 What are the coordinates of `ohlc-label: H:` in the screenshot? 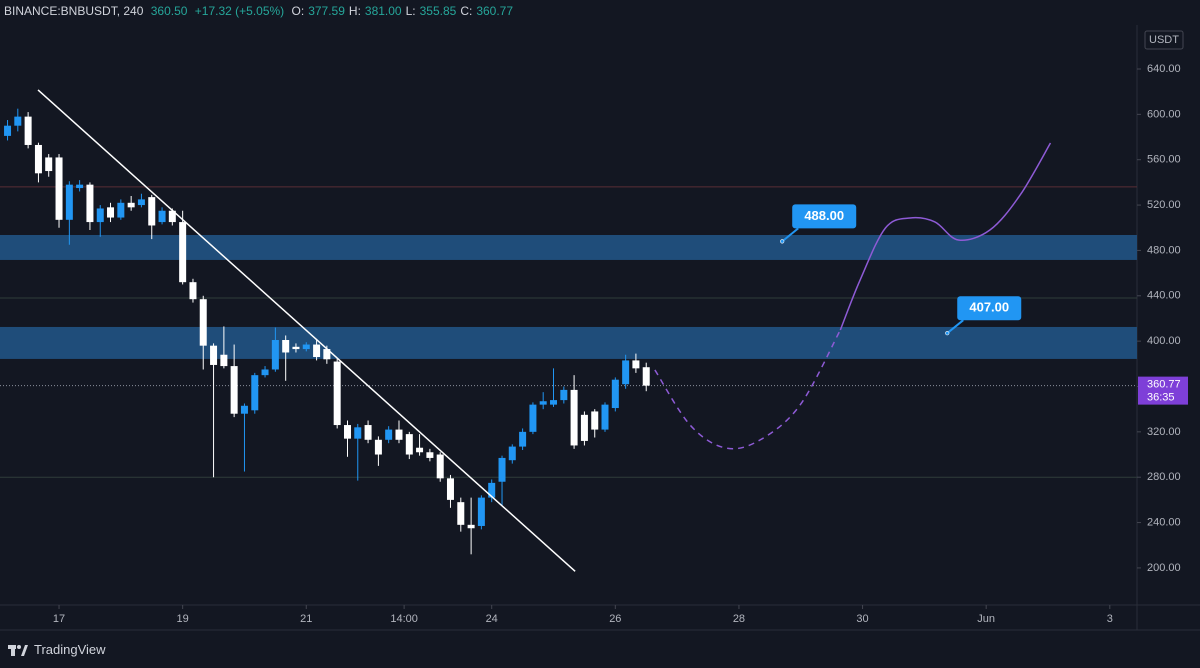 It's located at (354, 11).